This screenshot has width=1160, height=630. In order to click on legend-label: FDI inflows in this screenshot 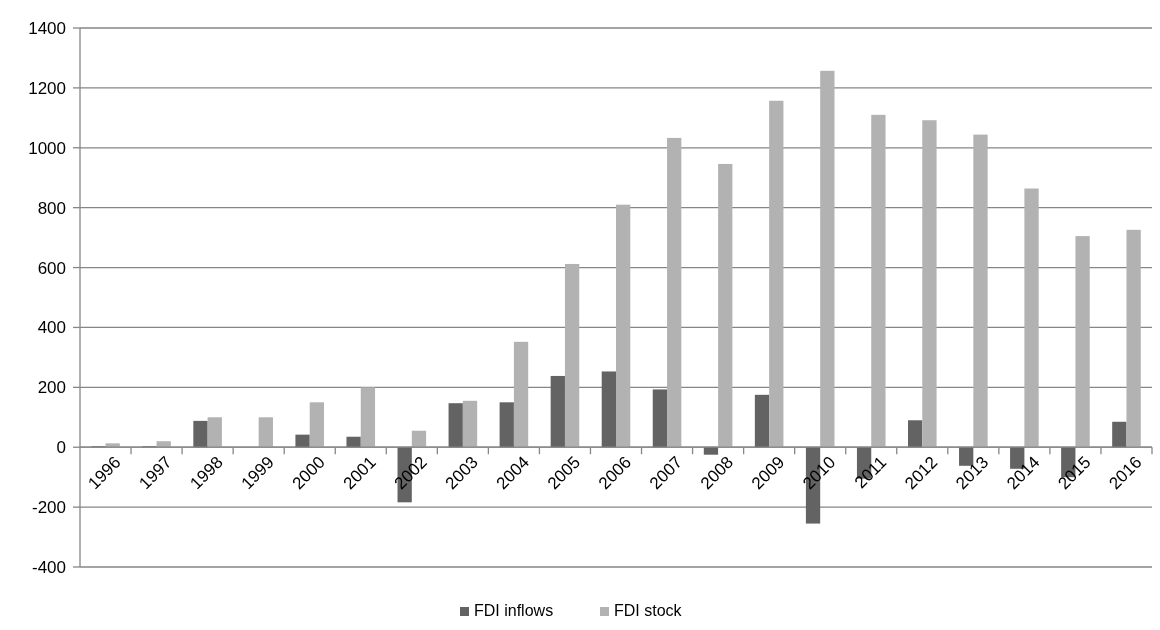, I will do `click(514, 610)`.